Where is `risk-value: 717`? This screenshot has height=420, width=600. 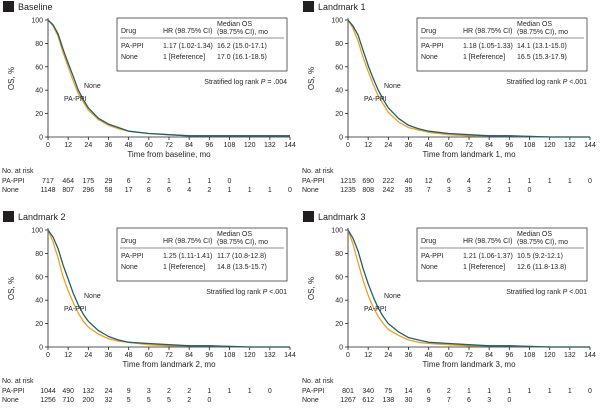
risk-value: 717 is located at coordinates (48, 181).